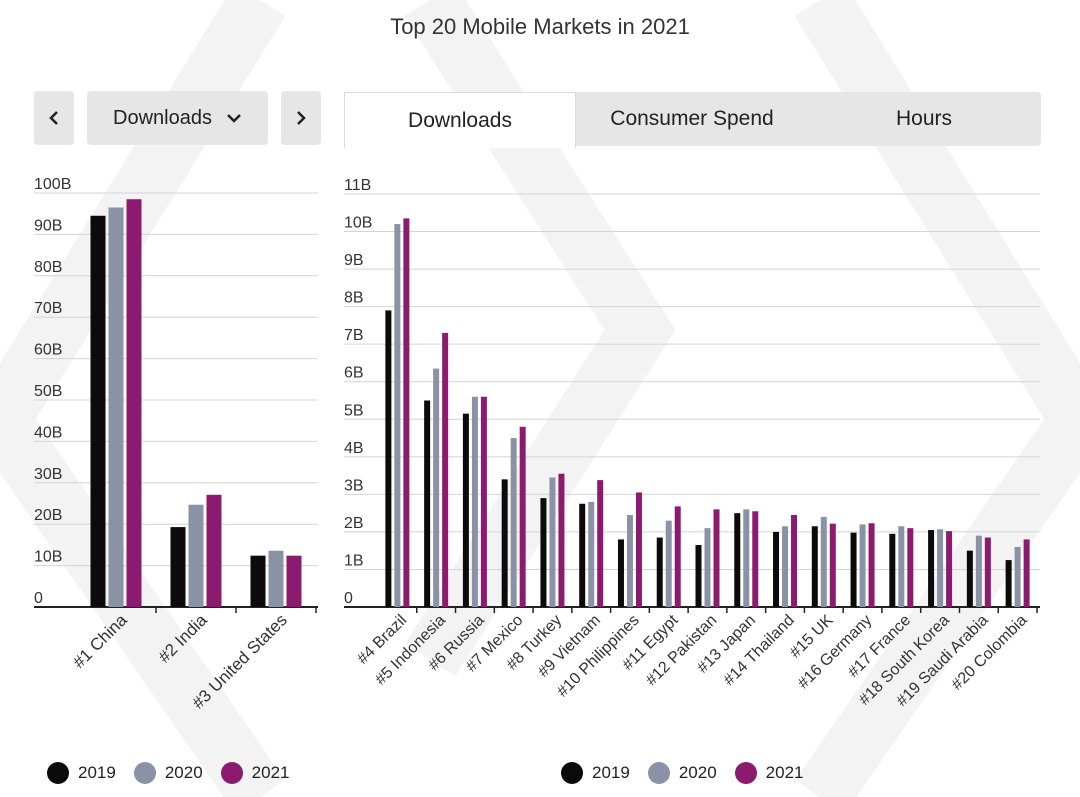 This screenshot has width=1080, height=797. I want to click on tab-consumer-spend: Consumer Spend, so click(692, 118).